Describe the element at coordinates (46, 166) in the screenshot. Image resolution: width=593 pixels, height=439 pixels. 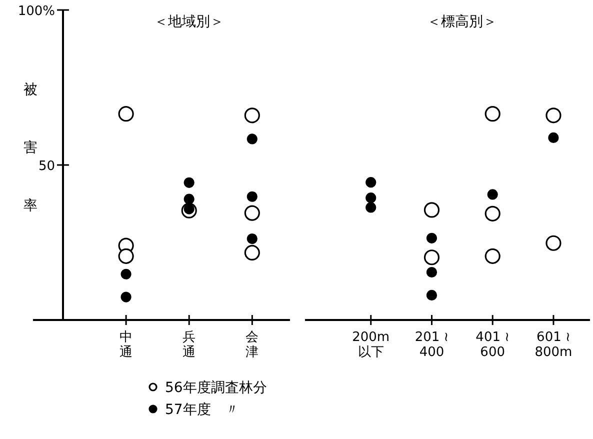
I see `y-tick-label: 50` at that location.